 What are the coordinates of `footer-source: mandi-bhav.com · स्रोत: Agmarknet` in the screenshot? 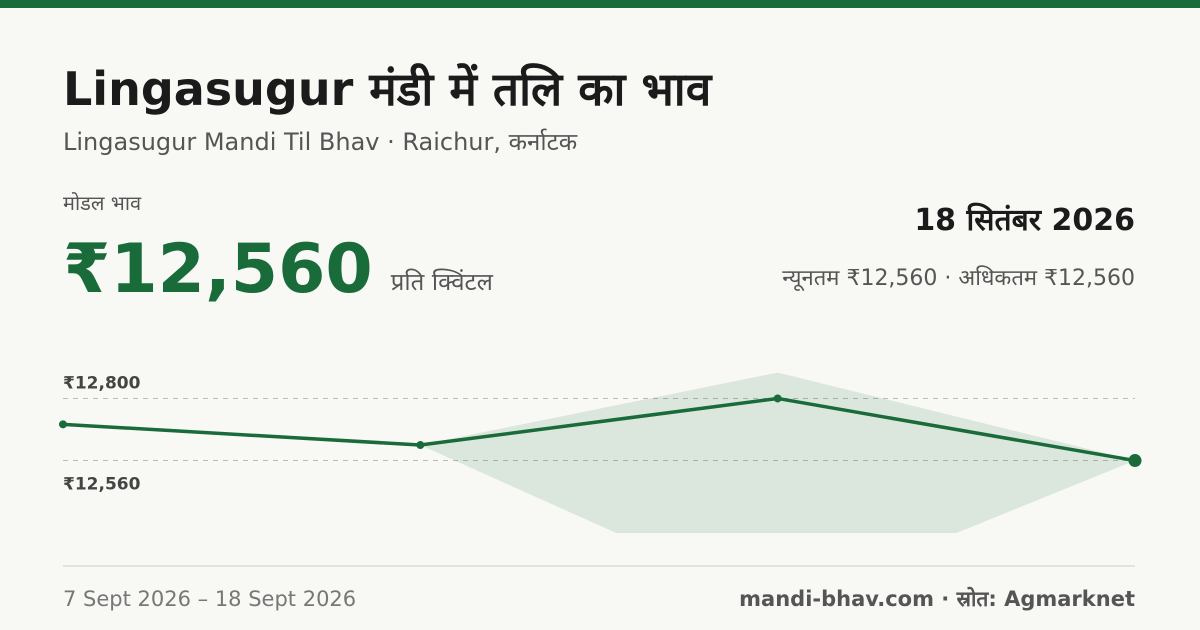 It's located at (937, 598).